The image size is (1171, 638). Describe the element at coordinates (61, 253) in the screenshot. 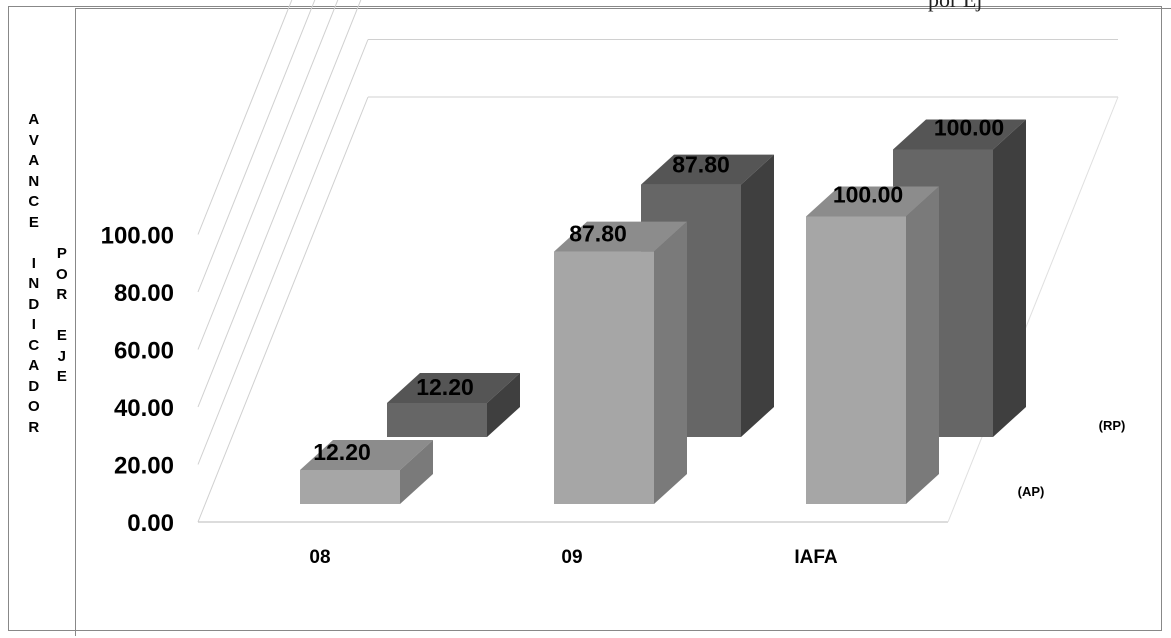

I see `y-axis-label-secondary-letter: P` at that location.